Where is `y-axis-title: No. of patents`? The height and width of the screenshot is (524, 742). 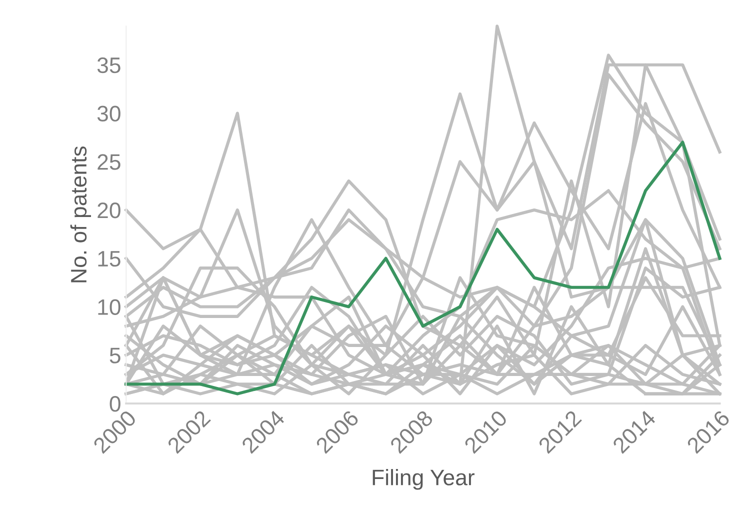 y-axis-title: No. of patents is located at coordinates (81, 214).